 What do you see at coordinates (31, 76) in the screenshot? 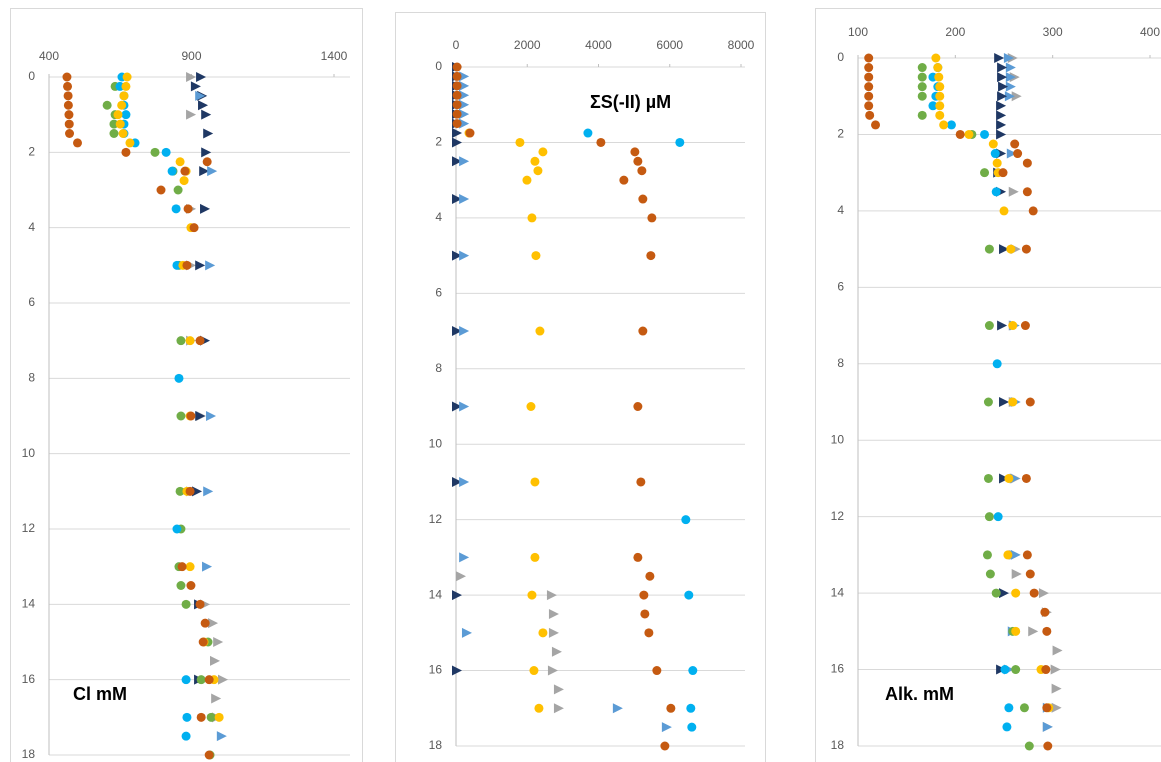
I see `y-tick-label: 0` at bounding box center [31, 76].